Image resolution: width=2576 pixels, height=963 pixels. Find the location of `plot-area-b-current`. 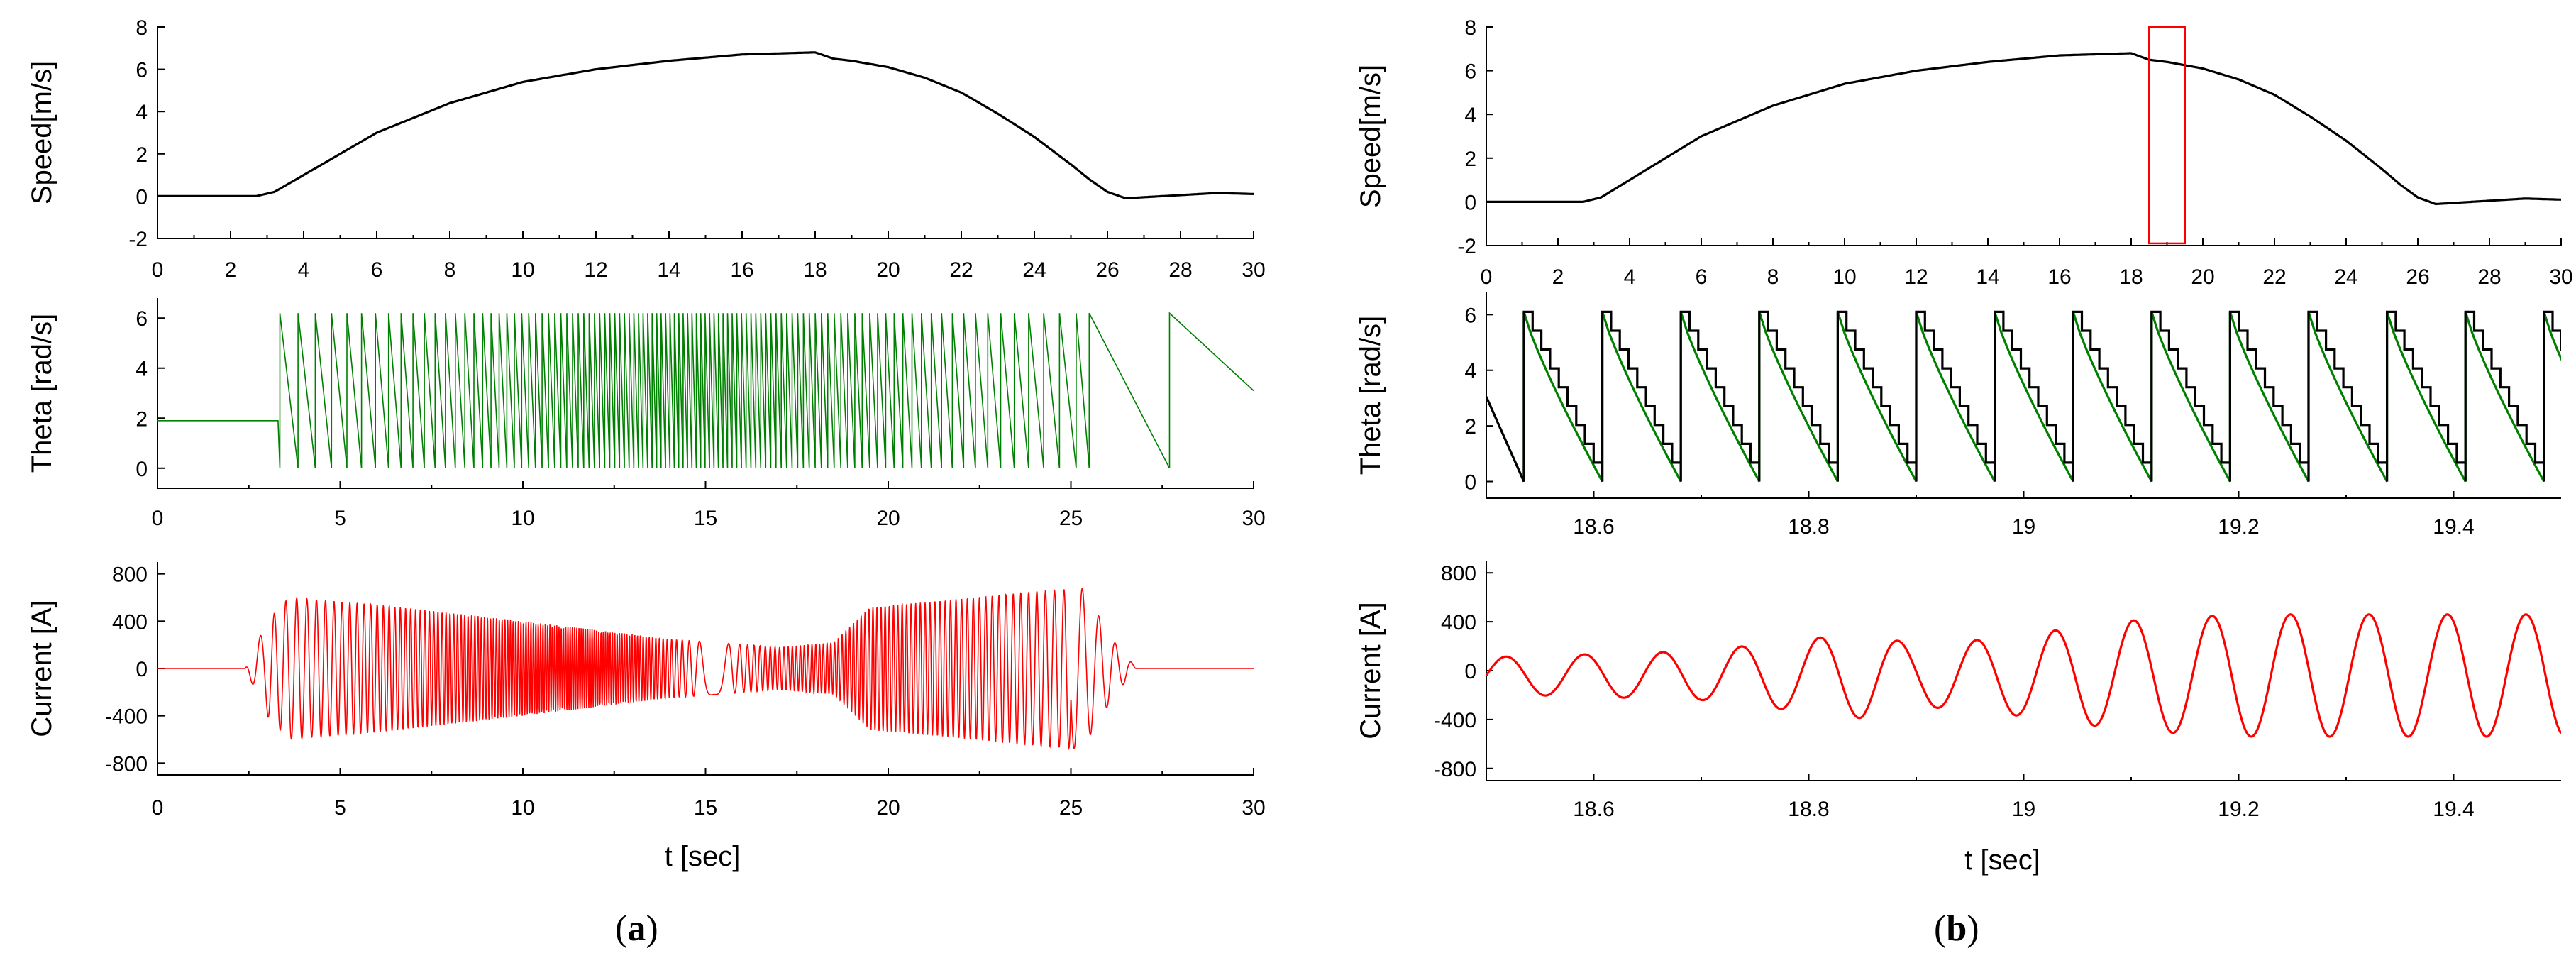

plot-area-b-current is located at coordinates (2023, 675).